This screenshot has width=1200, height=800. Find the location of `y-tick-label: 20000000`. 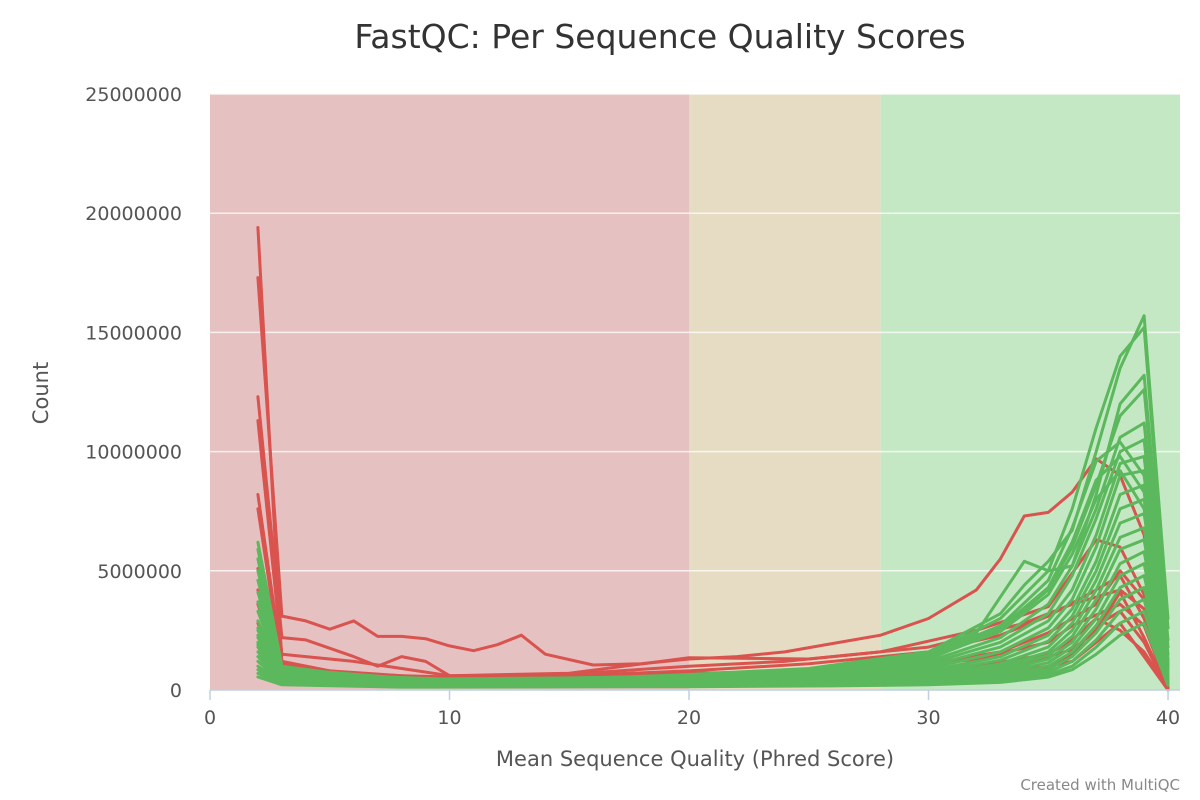

y-tick-label: 20000000 is located at coordinates (133, 214).